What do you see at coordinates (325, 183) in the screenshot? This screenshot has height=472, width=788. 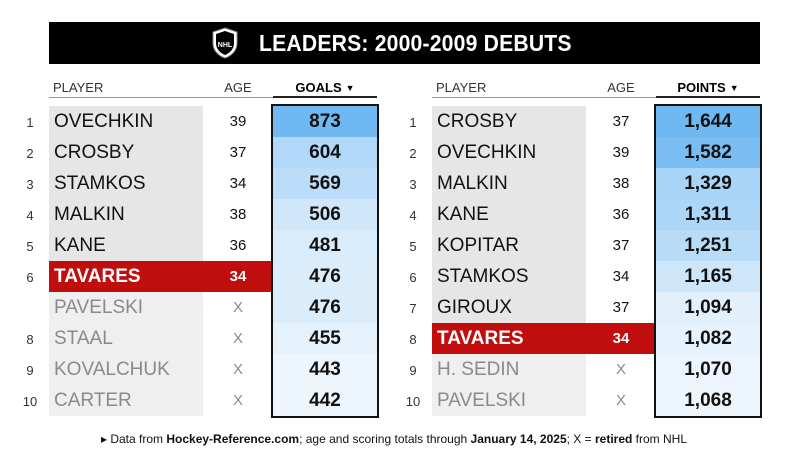 I see `stat-value-cell: 569` at bounding box center [325, 183].